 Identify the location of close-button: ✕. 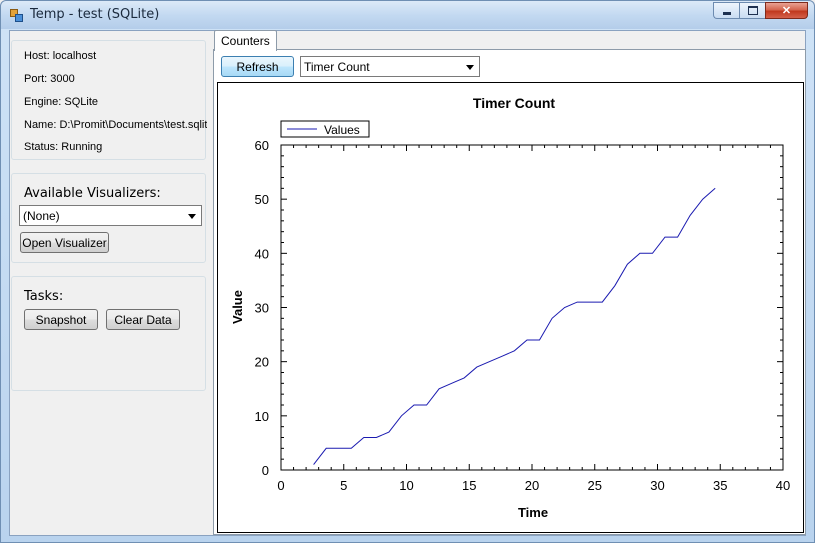
(786, 10).